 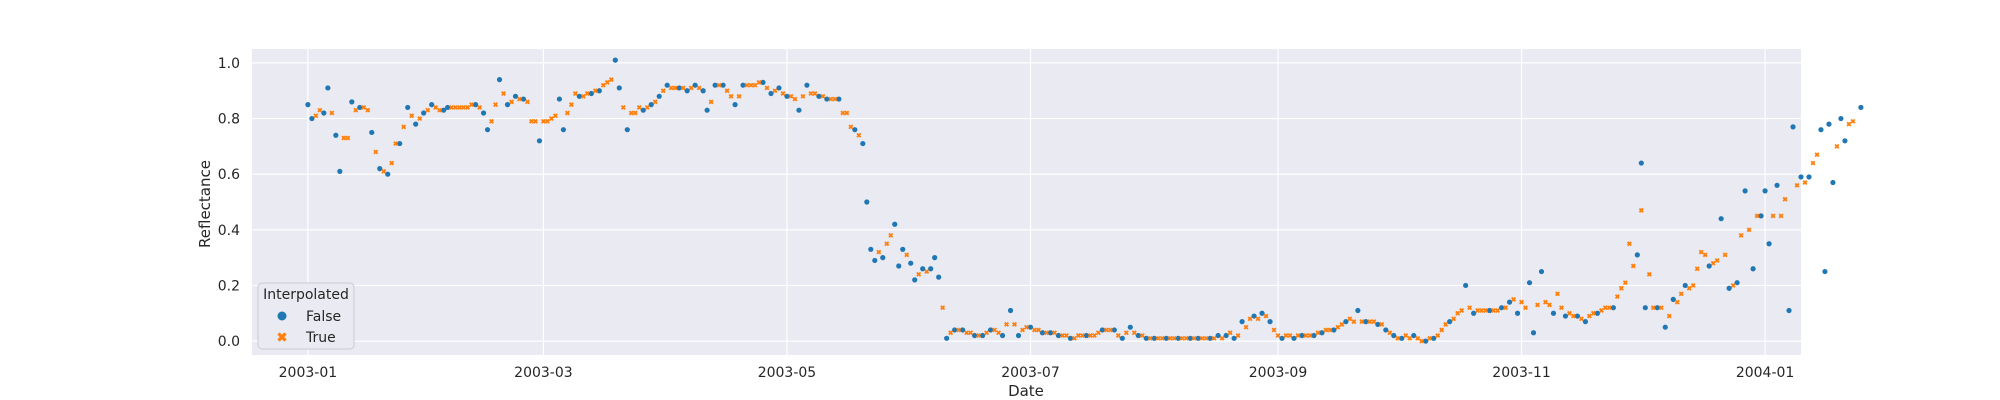 What do you see at coordinates (229, 231) in the screenshot?
I see `y-tick-label: 0.4` at bounding box center [229, 231].